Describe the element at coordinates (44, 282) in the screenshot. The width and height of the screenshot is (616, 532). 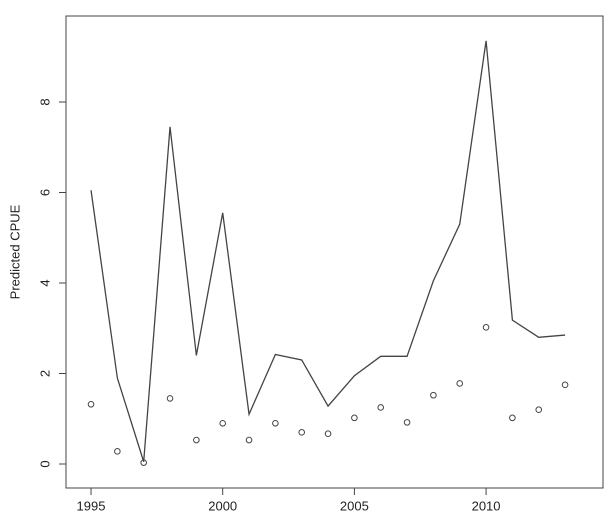
I see `y-tick-label: 4` at that location.